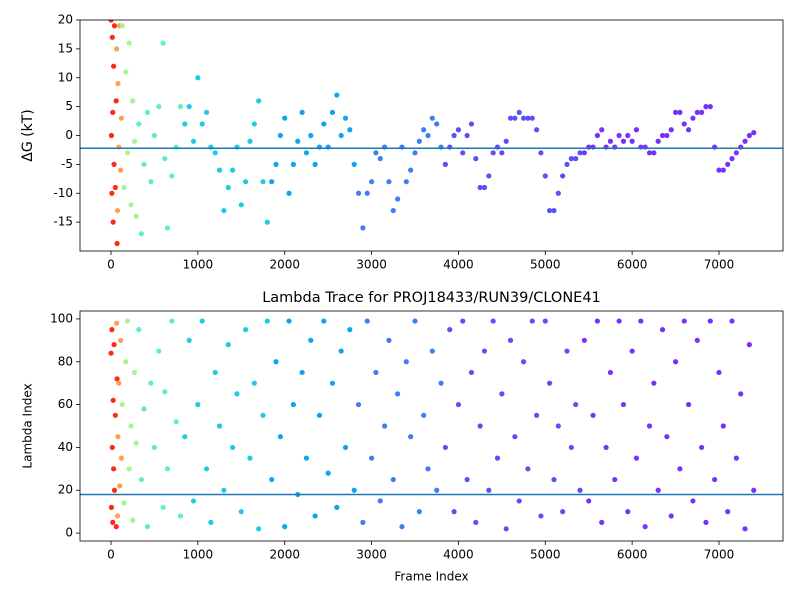  What do you see at coordinates (69, 106) in the screenshot?
I see `y-tick-label: 5` at bounding box center [69, 106].